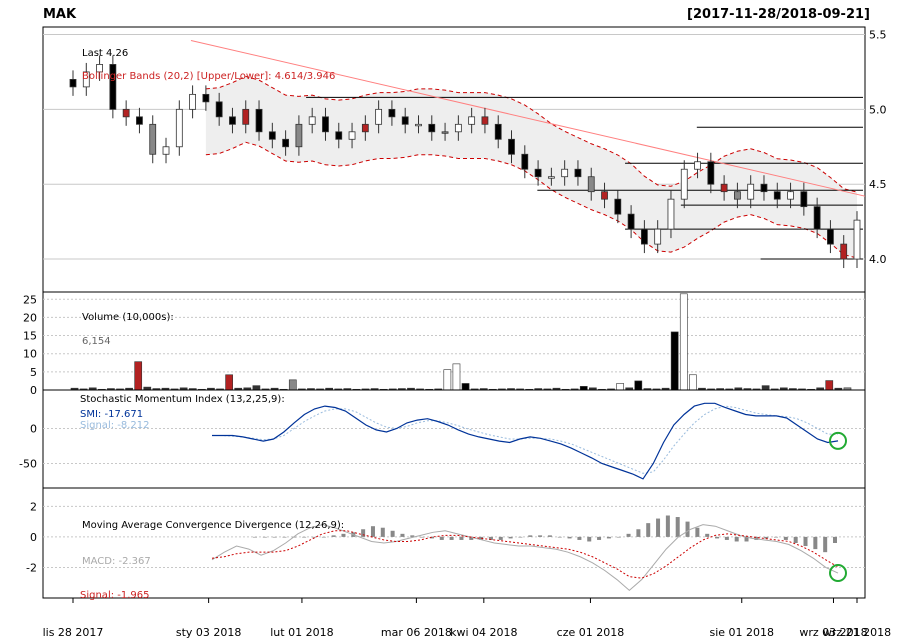 Image resolution: width=909 pixels, height=644 pixels. I want to click on chart-date-range: [2017-11-28/2018-09-21], so click(778, 14).